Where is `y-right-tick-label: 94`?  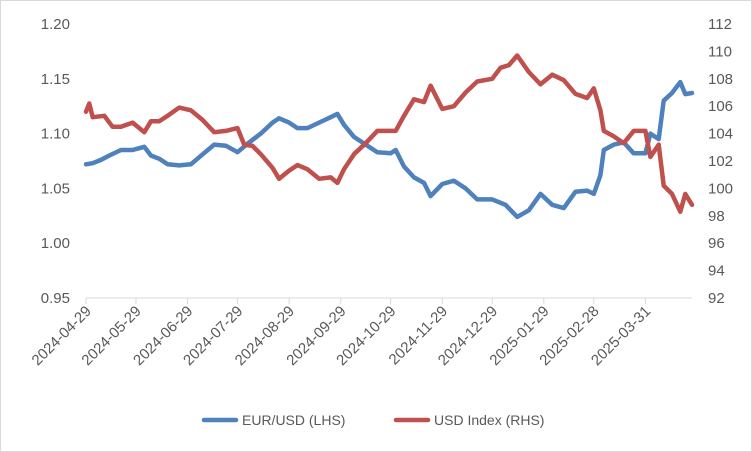
y-right-tick-label: 94 is located at coordinates (716, 271).